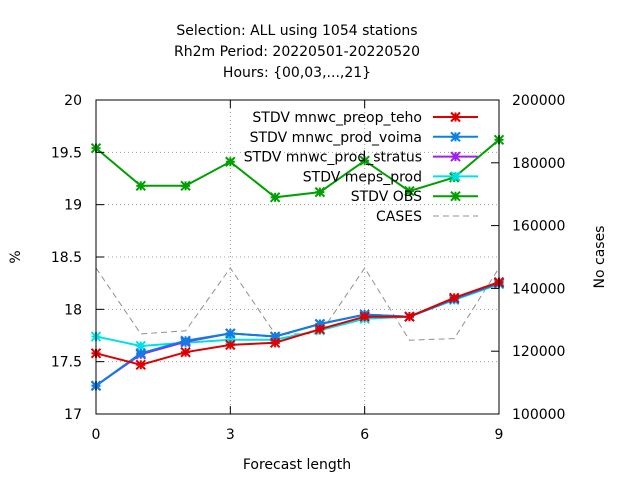 This screenshot has width=640, height=480. What do you see at coordinates (230, 435) in the screenshot?
I see `x-tick-label: 3` at bounding box center [230, 435].